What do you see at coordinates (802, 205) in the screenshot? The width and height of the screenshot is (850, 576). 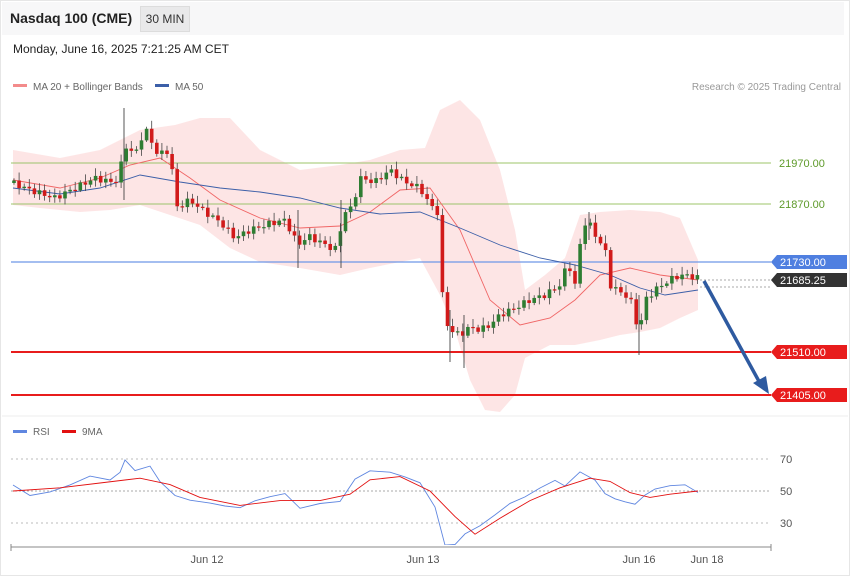 I see `level-label-21870: 21870.00` at bounding box center [802, 205].